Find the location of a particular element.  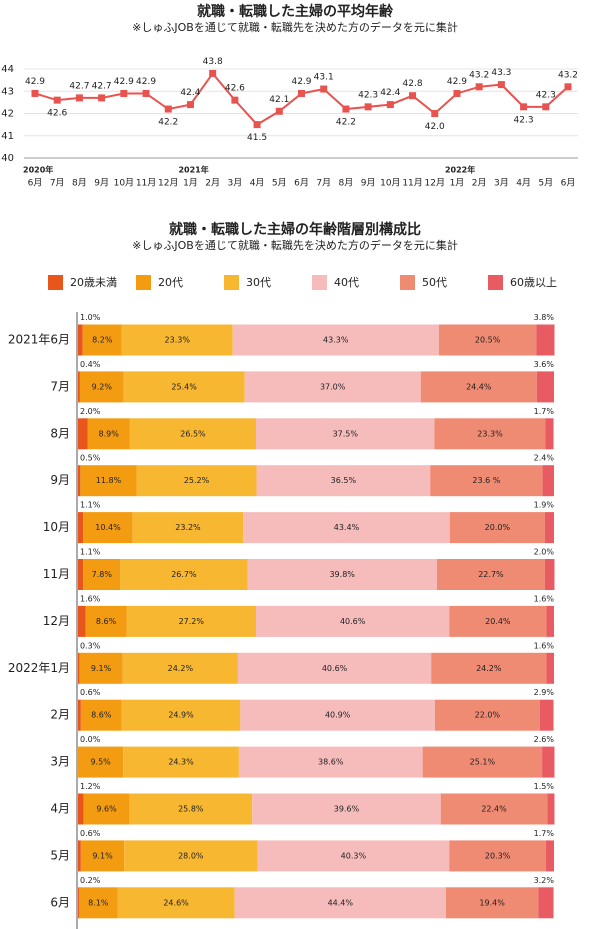

x-tick-label: 4月 is located at coordinates (257, 183).